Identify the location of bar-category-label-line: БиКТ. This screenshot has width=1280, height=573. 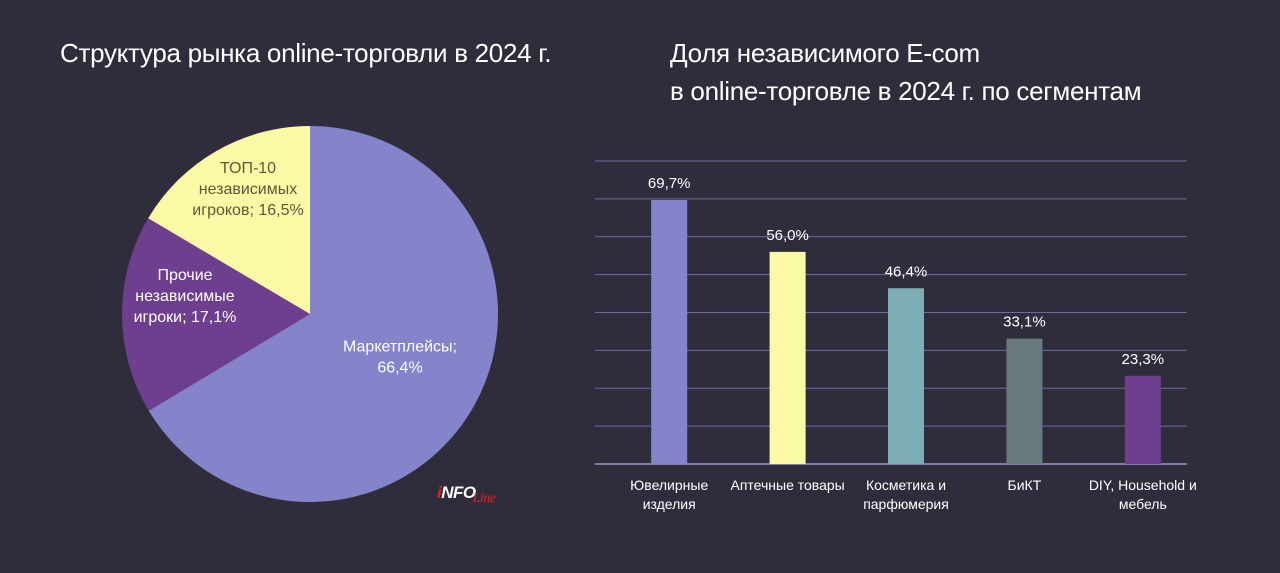
(1025, 485).